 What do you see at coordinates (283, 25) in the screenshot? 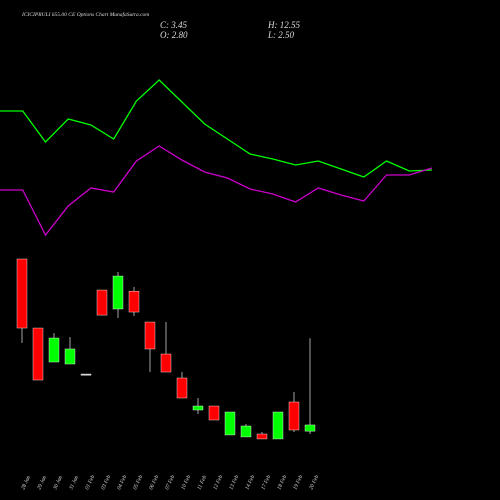
I see `high-label: H: 12.55` at bounding box center [283, 25].